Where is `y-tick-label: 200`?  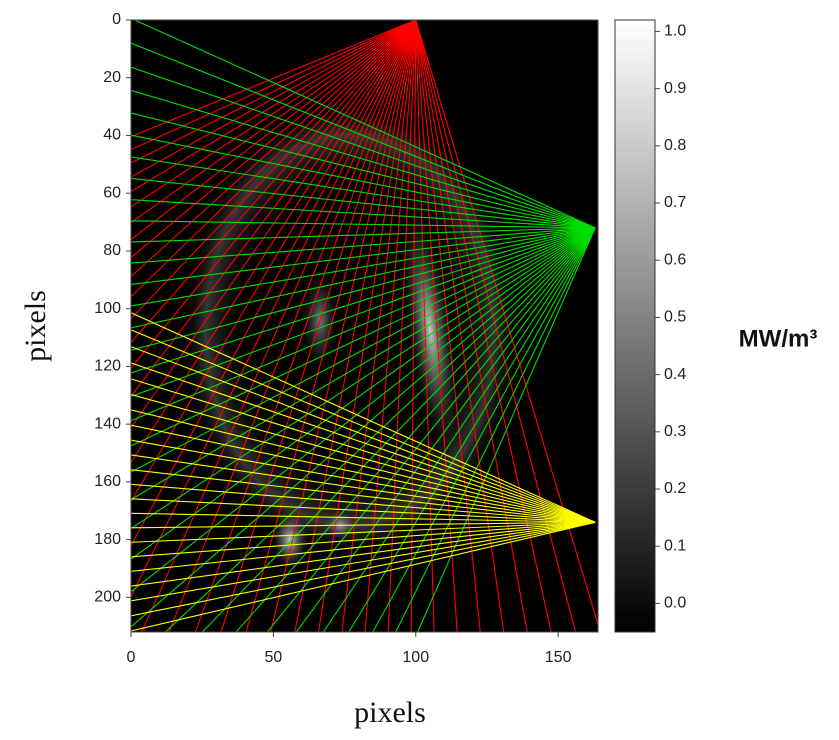 y-tick-label: 200 is located at coordinates (107, 597).